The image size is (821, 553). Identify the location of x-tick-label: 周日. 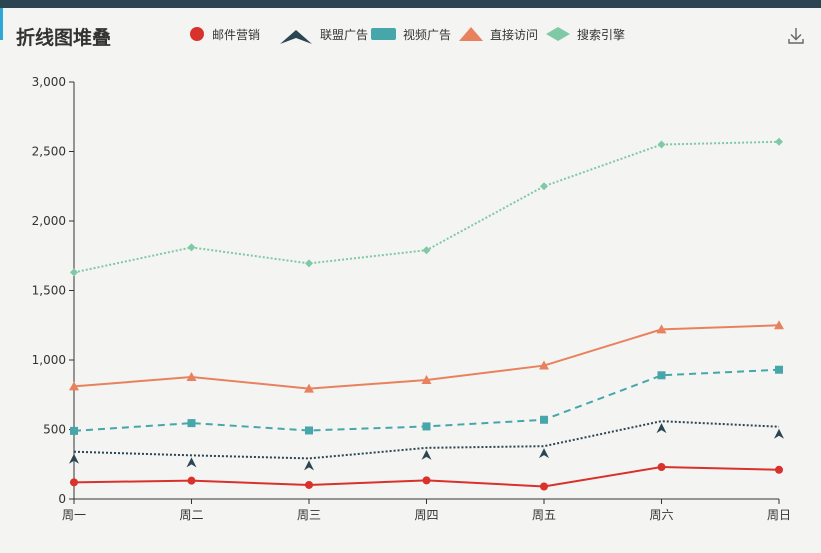
(779, 515).